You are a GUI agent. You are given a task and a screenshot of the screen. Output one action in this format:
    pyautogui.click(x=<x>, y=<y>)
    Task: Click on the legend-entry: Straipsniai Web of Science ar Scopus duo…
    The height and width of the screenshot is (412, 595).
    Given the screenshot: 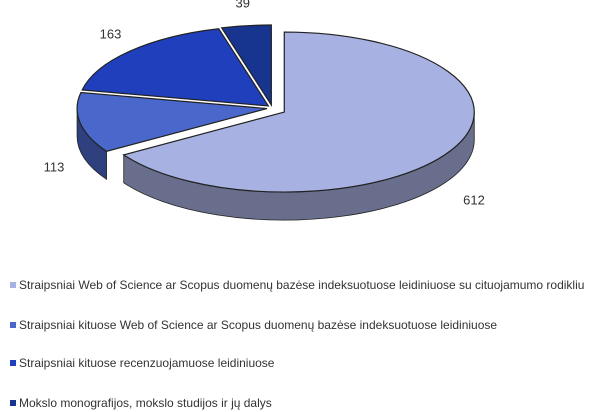 What is the action you would take?
    pyautogui.click(x=302, y=285)
    